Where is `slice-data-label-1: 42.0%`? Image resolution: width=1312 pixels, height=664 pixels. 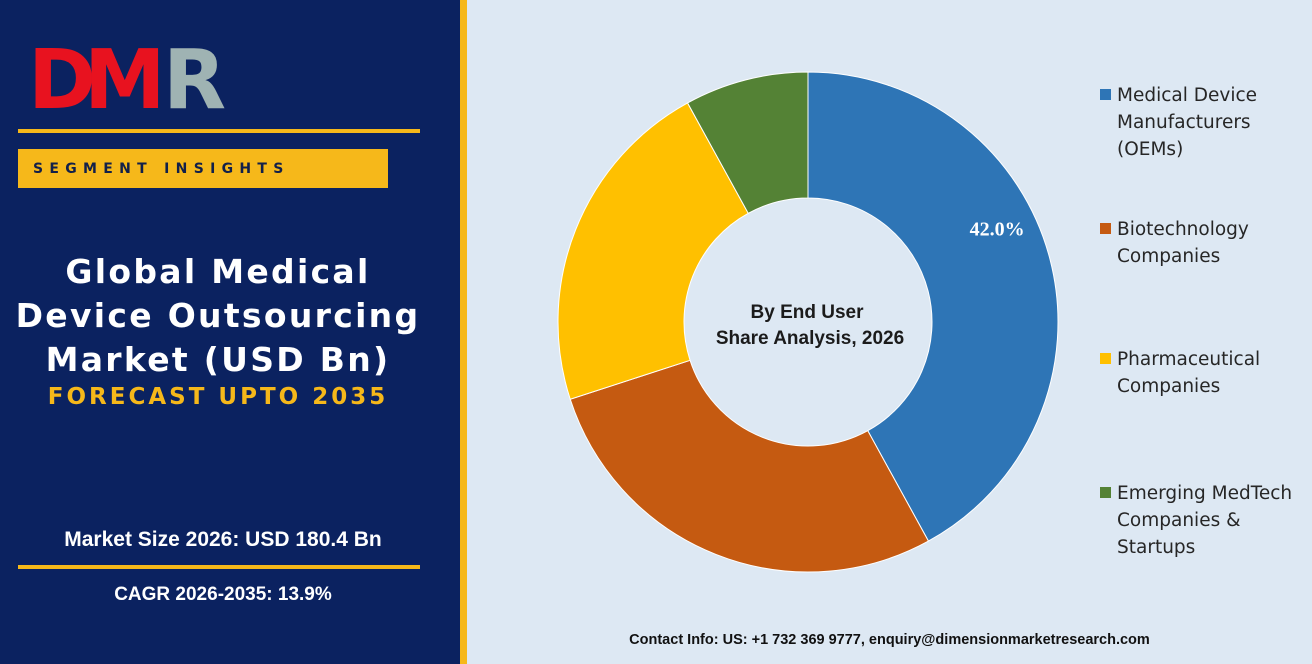
slice-data-label-1: 42.0% is located at coordinates (997, 229).